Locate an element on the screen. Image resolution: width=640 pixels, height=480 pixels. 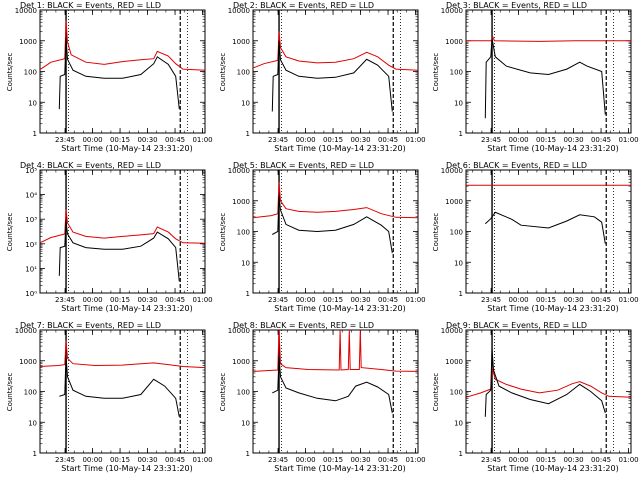
chart-title: Det 9: BLACK = Events, RED = LLD is located at coordinates (516, 325).